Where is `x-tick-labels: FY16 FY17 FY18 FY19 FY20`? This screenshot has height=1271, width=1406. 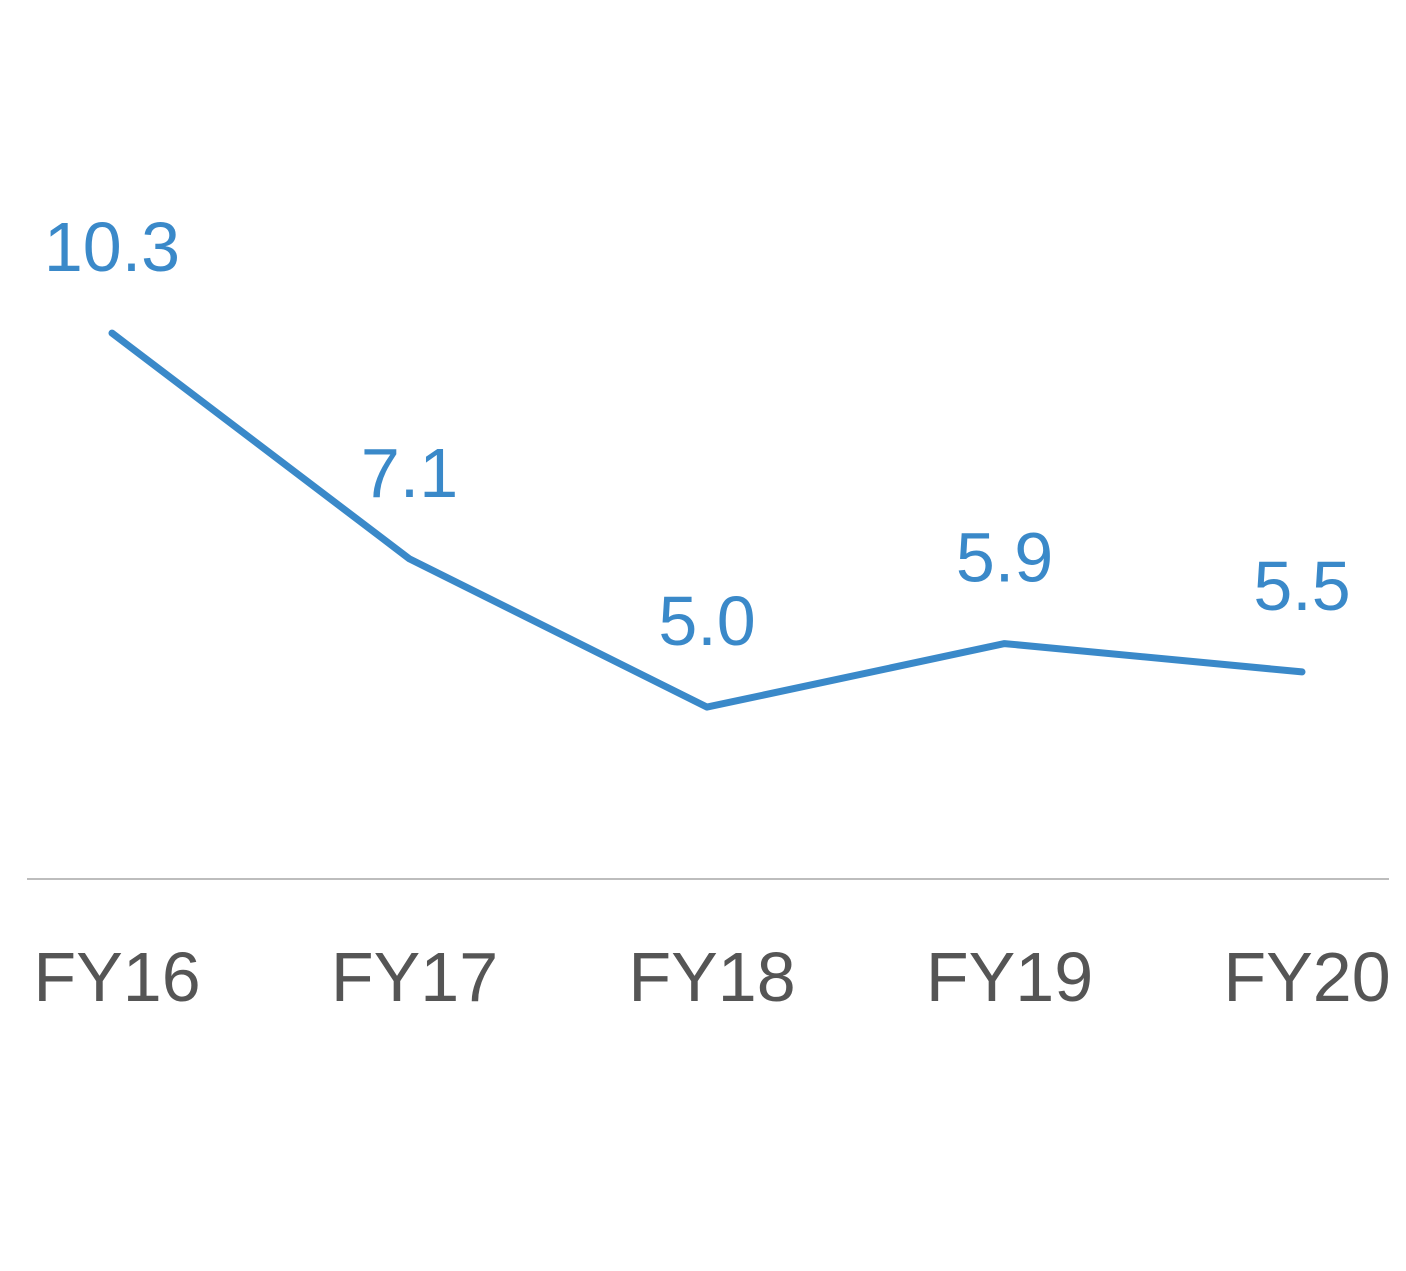
x-tick-labels: FY16 FY17 FY18 FY19 FY20 is located at coordinates (711, 977).